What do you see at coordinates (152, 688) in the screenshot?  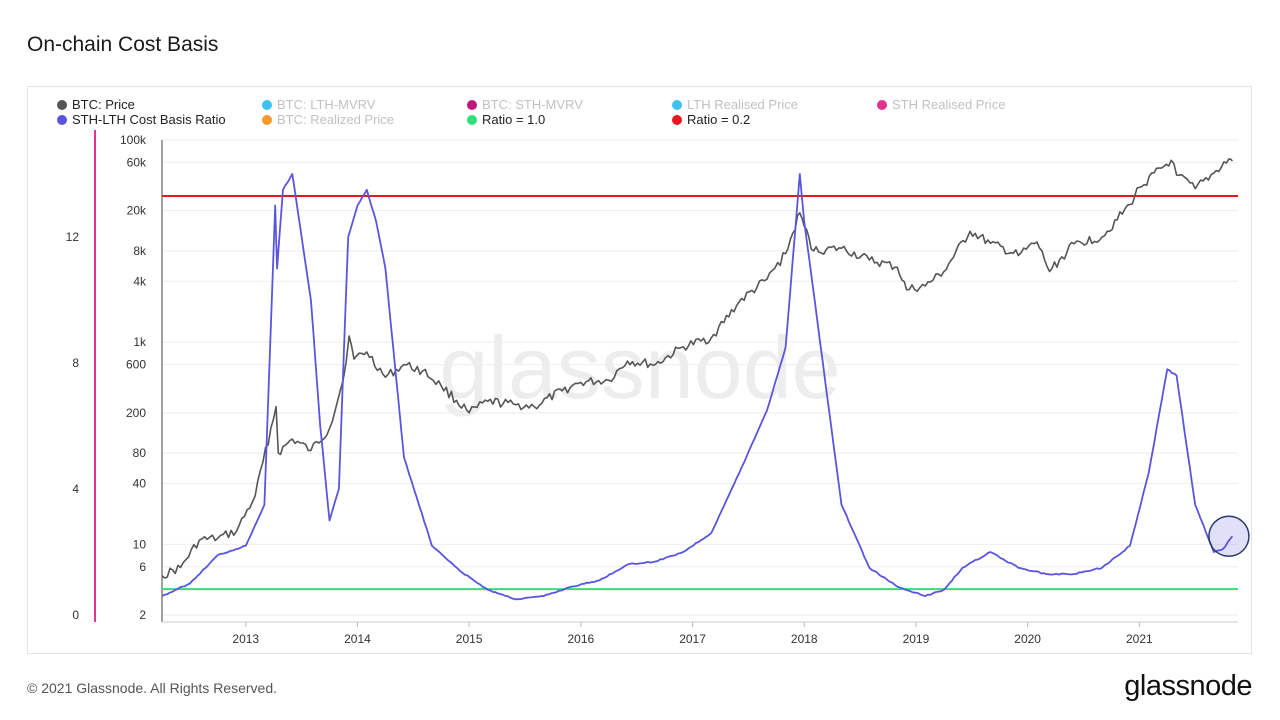 I see `copyright-text: © 2021 Glassnode. All Rights Reserved.` at bounding box center [152, 688].